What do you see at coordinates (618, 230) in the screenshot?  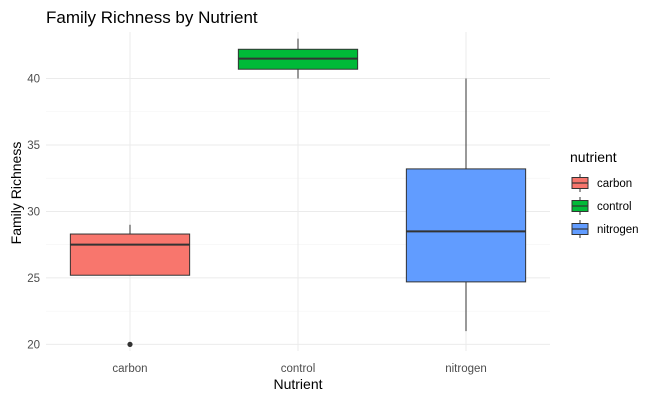 I see `legend-label: nitrogen` at bounding box center [618, 230].